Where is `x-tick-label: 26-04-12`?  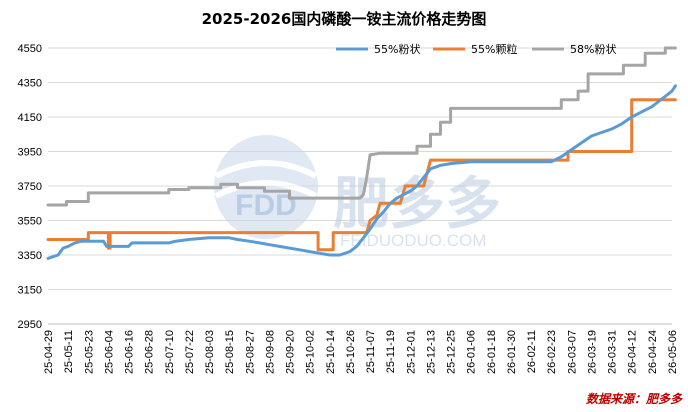 x-tick-label: 26-04-12 is located at coordinates (633, 352).